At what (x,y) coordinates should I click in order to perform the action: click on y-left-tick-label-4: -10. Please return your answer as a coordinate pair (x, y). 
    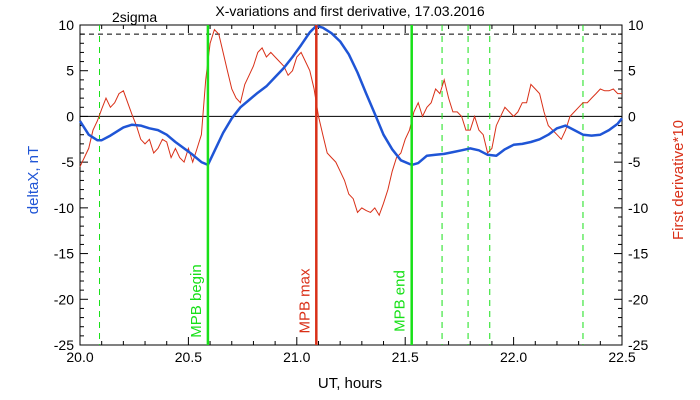
    Looking at the image, I should click on (64, 208).